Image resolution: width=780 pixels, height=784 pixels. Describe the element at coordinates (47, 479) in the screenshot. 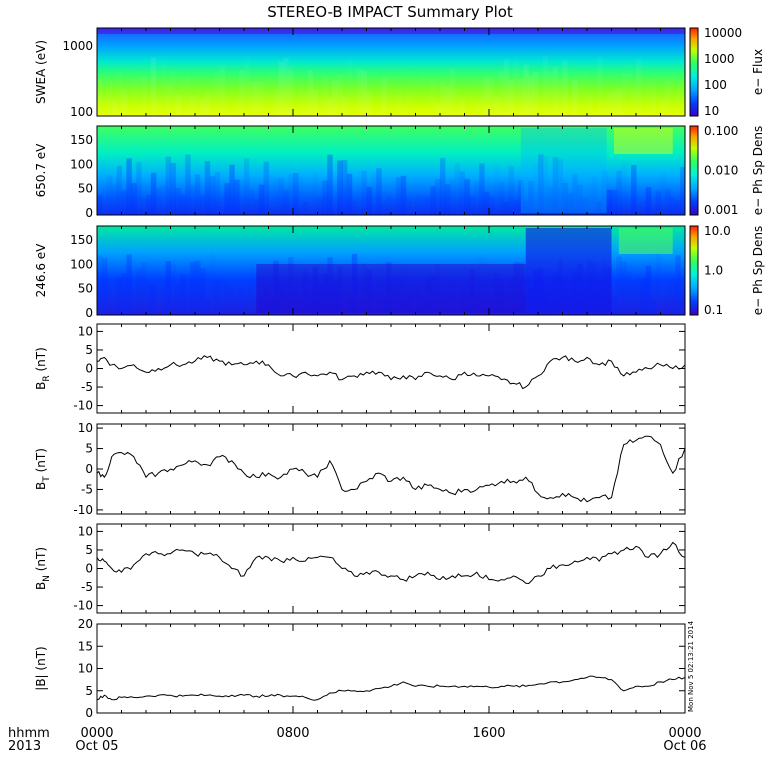

I see `y-label-subscript: T` at that location.